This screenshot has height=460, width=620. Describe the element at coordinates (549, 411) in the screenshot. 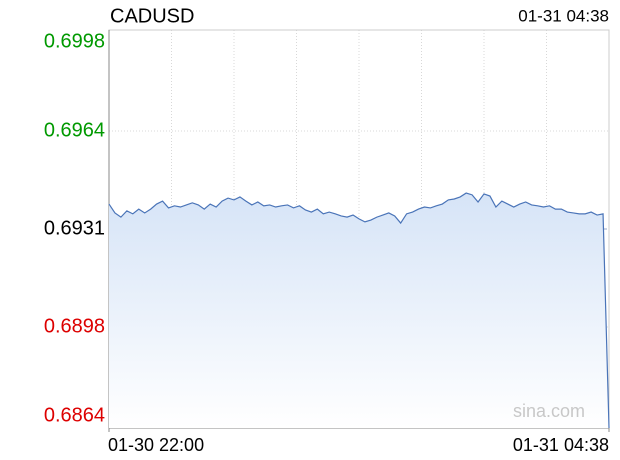

I see `watermark: sina.com` at that location.